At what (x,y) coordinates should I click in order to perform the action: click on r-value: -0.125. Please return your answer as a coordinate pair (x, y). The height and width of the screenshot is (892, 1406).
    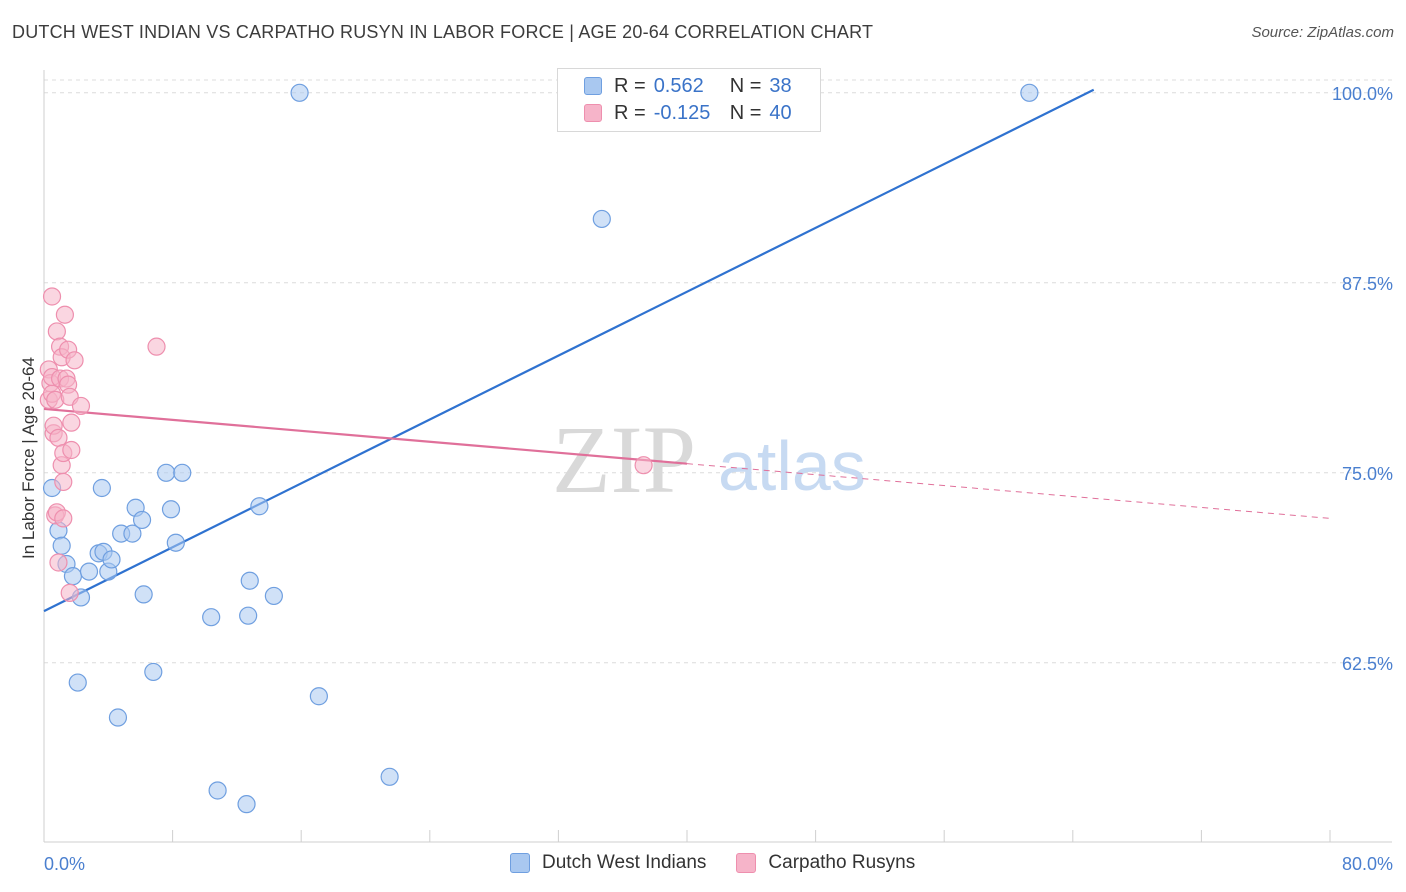
    Looking at the image, I should click on (682, 112).